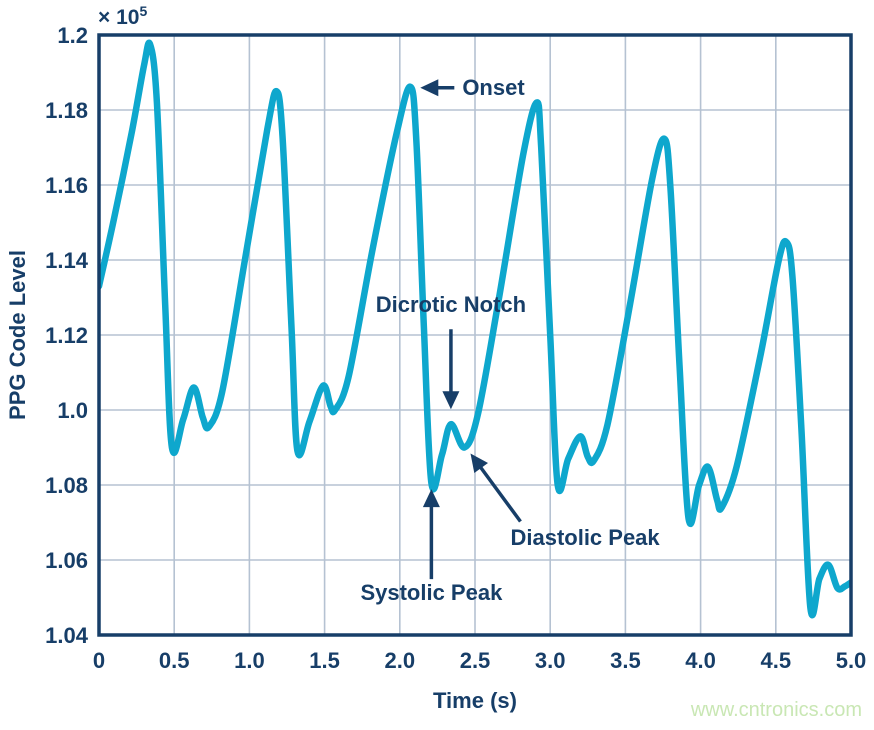 The image size is (874, 730). What do you see at coordinates (475, 660) in the screenshot?
I see `x-tick-label: 2.5` at bounding box center [475, 660].